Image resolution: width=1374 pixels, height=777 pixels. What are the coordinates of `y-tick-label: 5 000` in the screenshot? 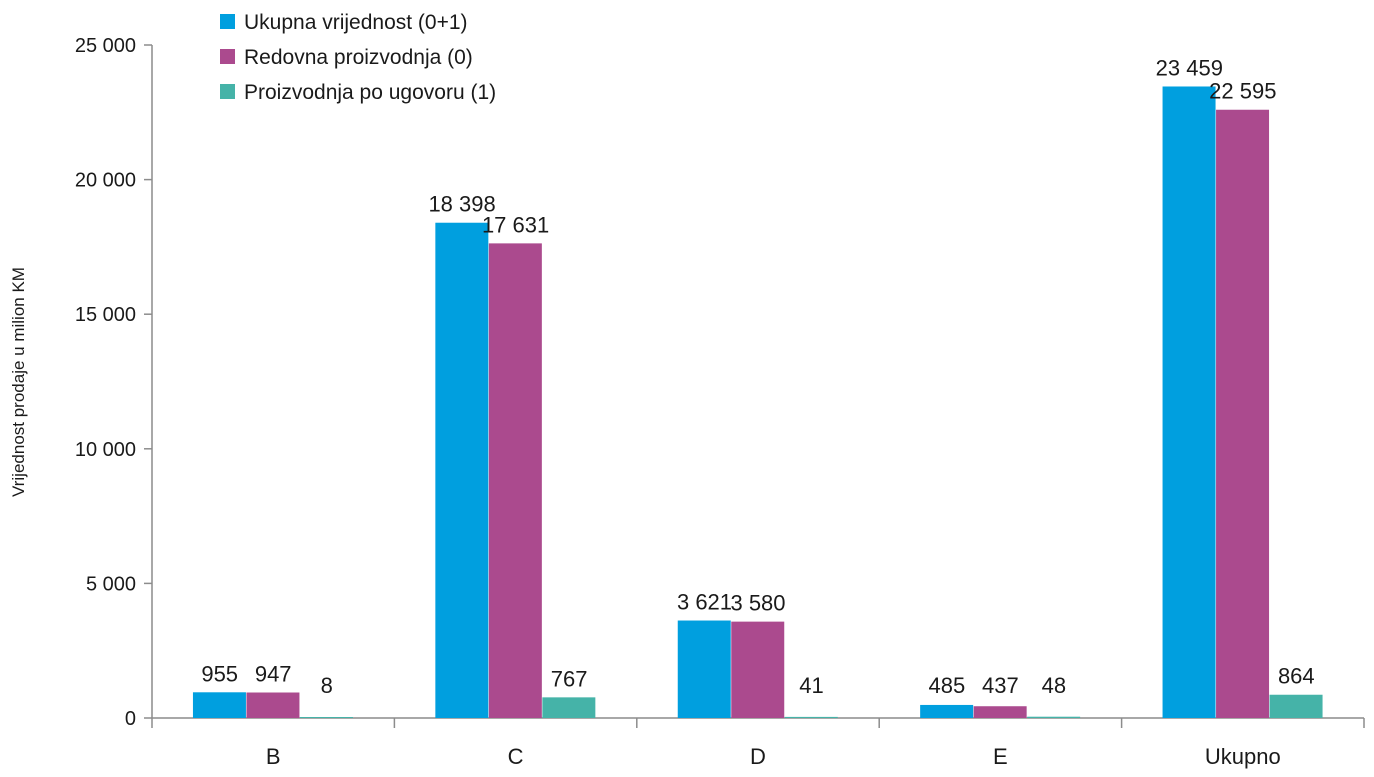 It's located at (111, 584).